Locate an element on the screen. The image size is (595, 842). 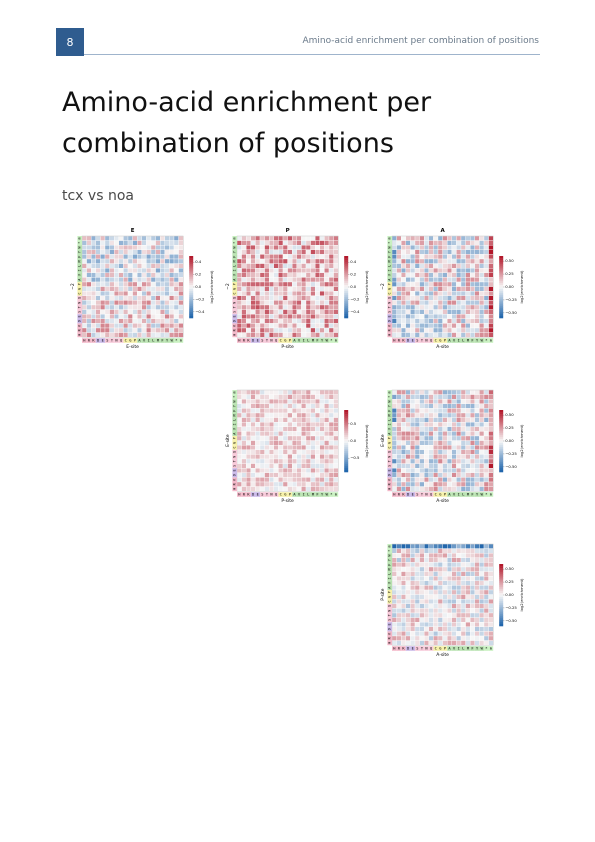
y-tick-label: S is located at coordinates (235, 466).